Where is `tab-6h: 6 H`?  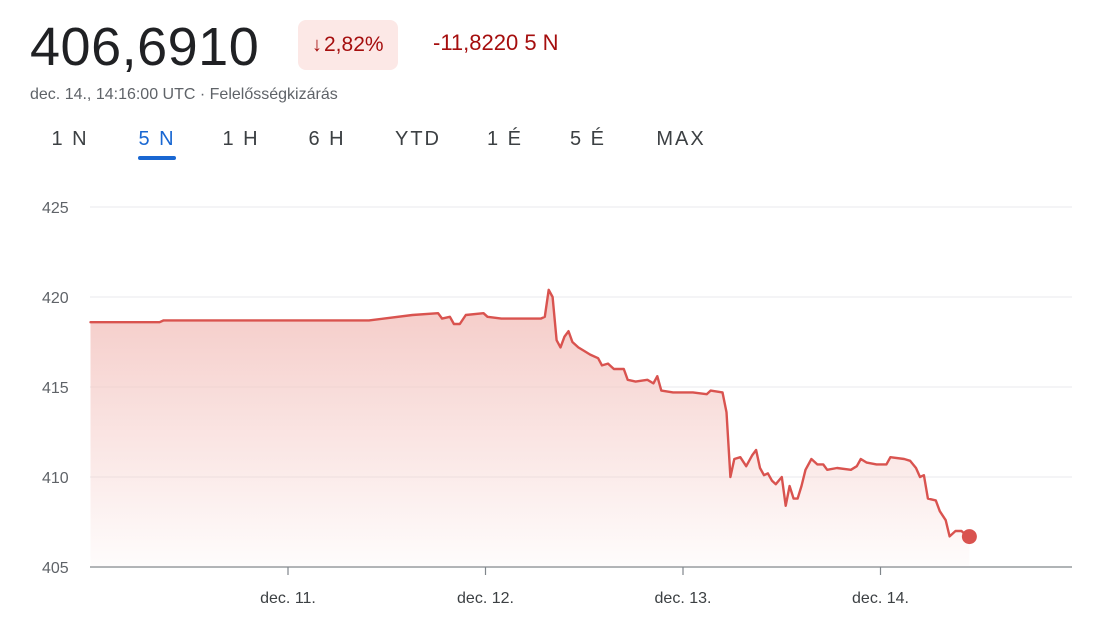
tab-6h: 6 H is located at coordinates (327, 139).